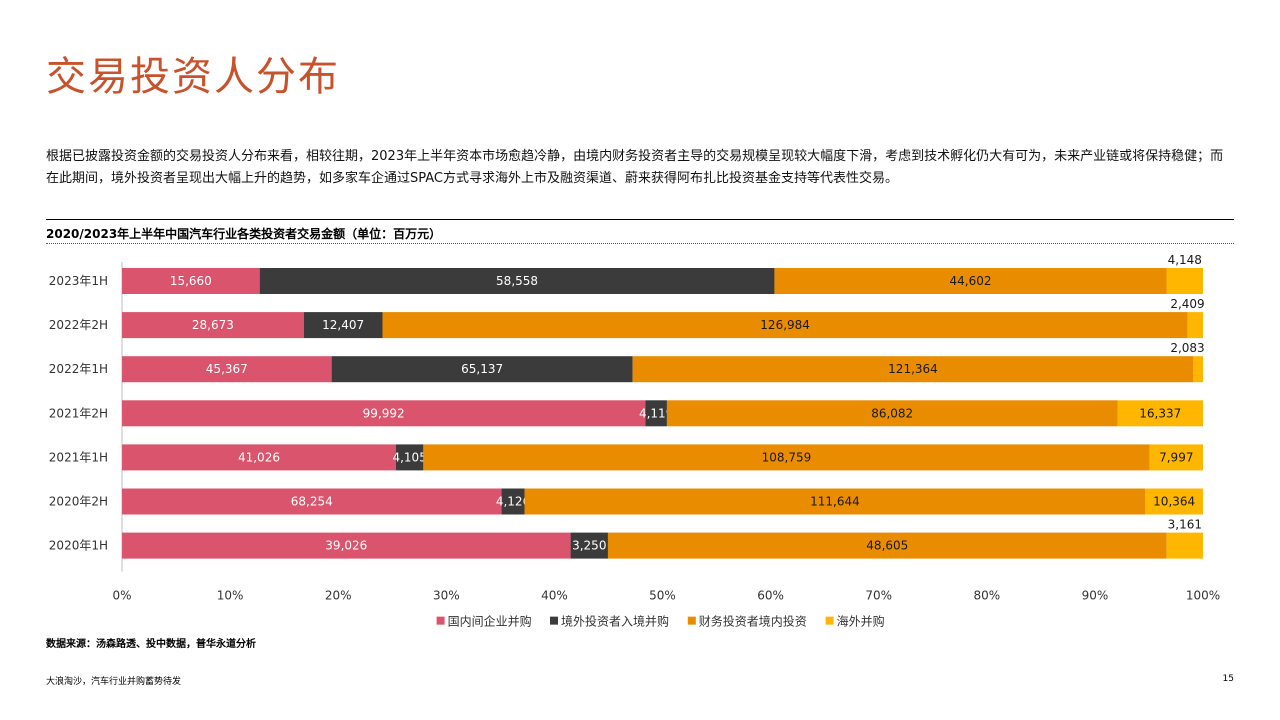 This screenshot has width=1280, height=720. Describe the element at coordinates (193, 77) in the screenshot. I see `page-title: 交易投资人分布` at that location.